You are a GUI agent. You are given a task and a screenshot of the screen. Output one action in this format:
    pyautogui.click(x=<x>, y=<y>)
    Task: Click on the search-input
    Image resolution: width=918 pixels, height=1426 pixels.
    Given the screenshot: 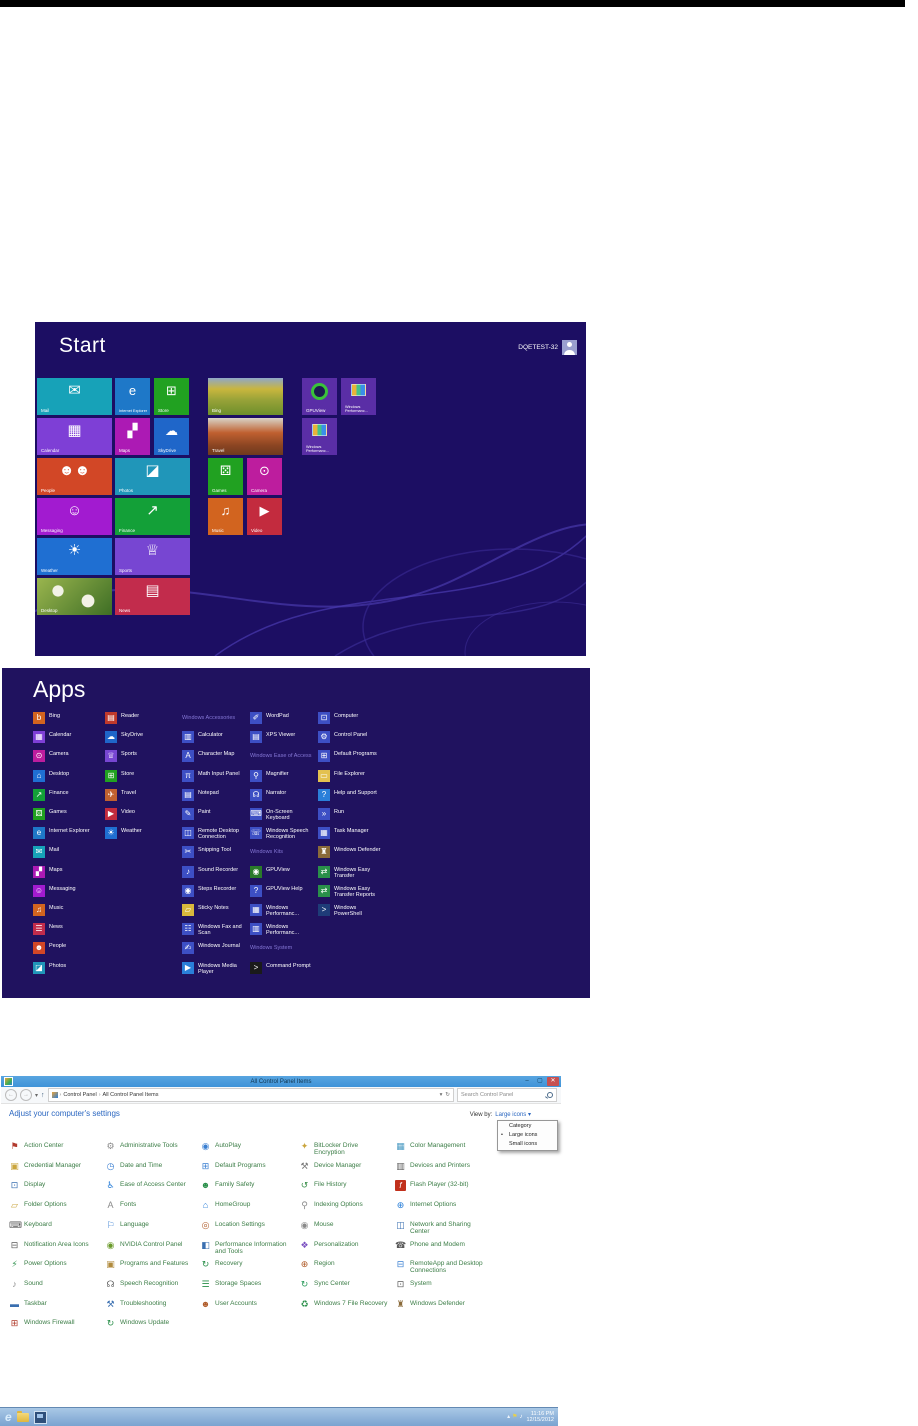 What is the action you would take?
    pyautogui.click(x=499, y=1095)
    